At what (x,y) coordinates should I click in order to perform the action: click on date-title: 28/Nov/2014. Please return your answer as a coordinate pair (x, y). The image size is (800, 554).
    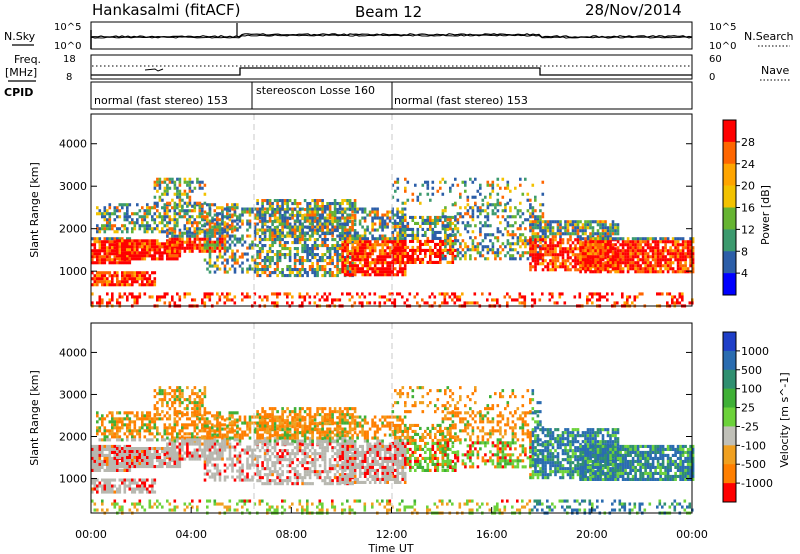
    Looking at the image, I should click on (633, 10).